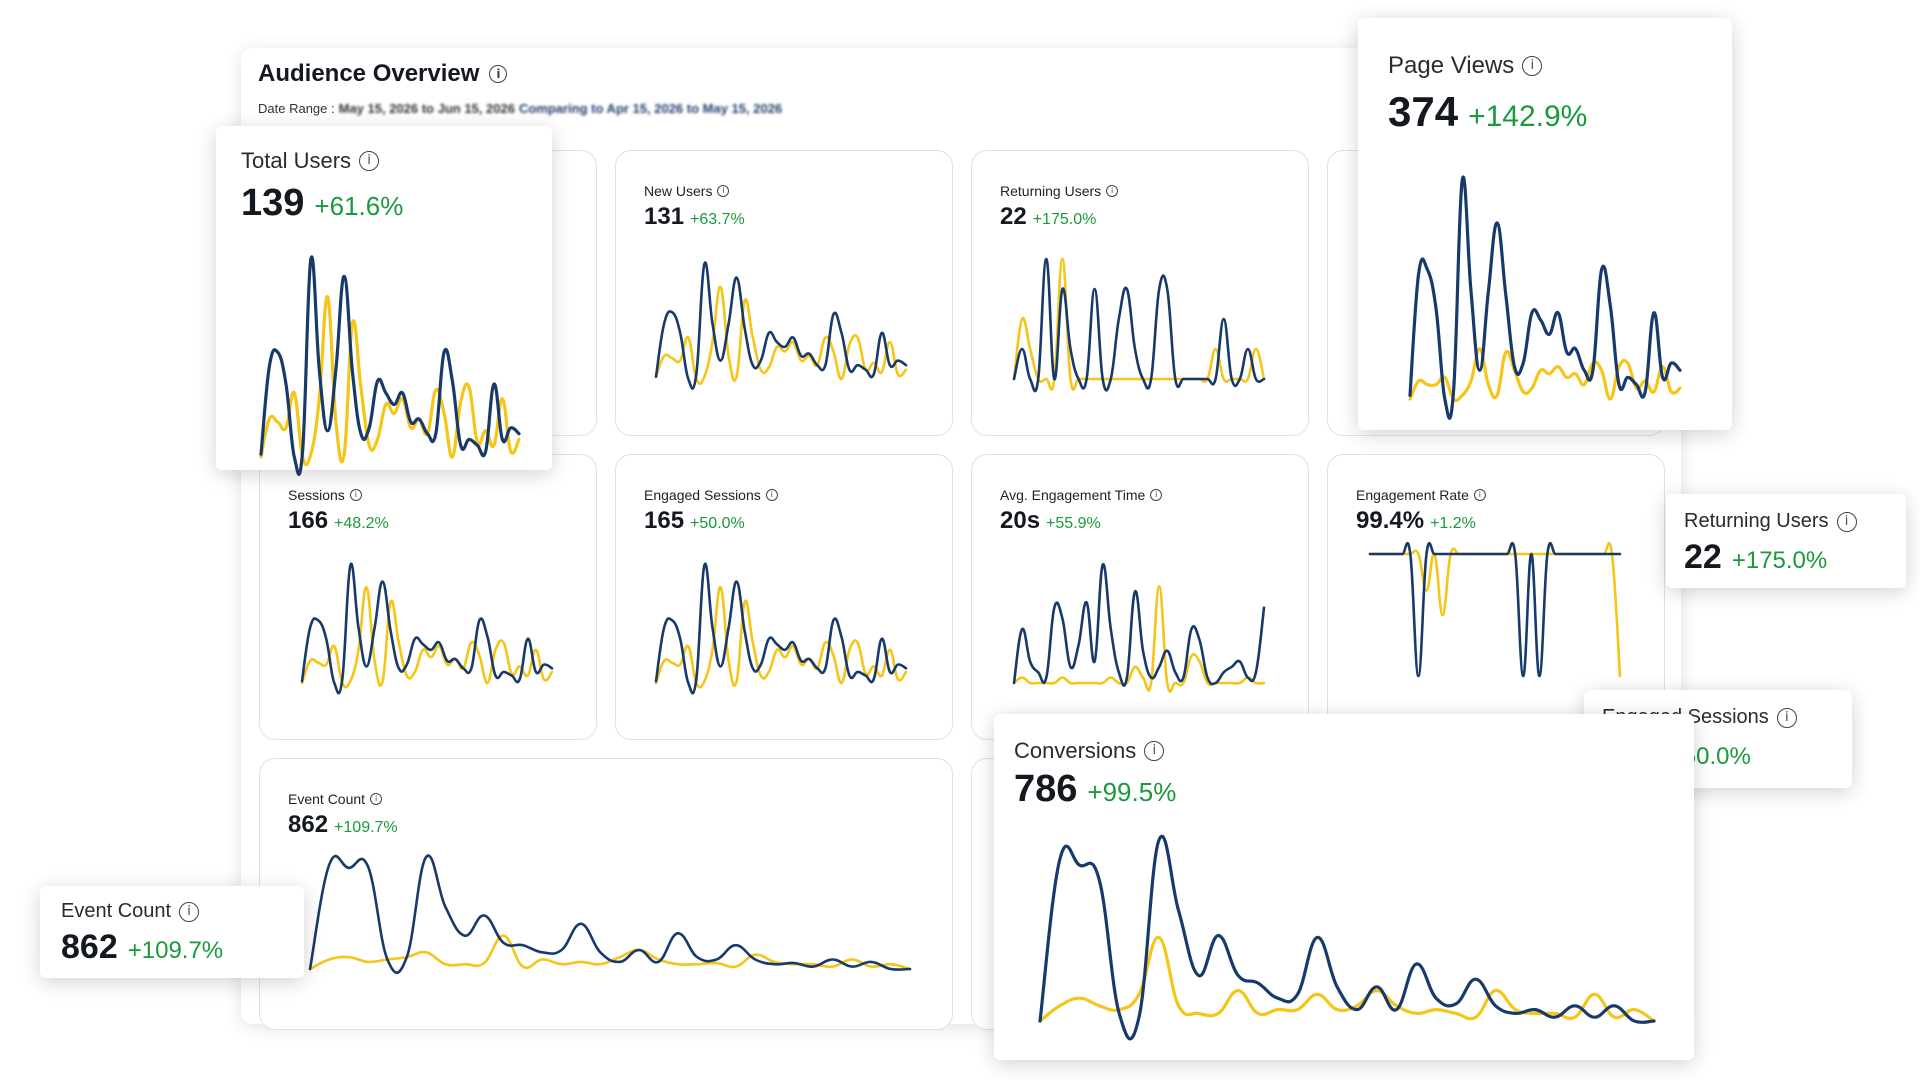 This screenshot has width=1920, height=1080. What do you see at coordinates (687, 191) in the screenshot?
I see `metric-label: New Users i` at bounding box center [687, 191].